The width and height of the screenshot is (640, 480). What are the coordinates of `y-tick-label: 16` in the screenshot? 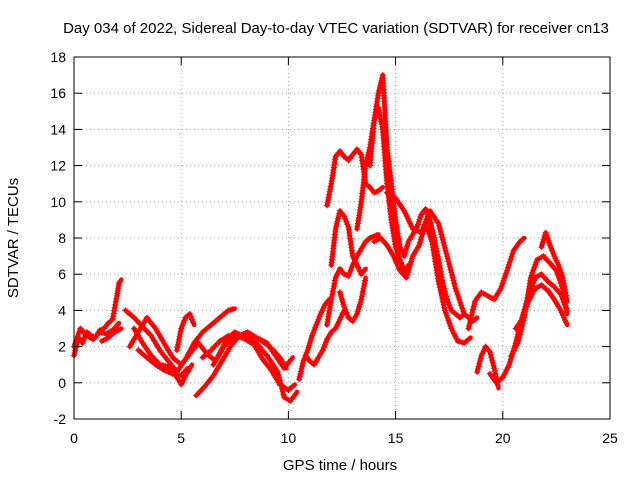 It's located at (58, 93).